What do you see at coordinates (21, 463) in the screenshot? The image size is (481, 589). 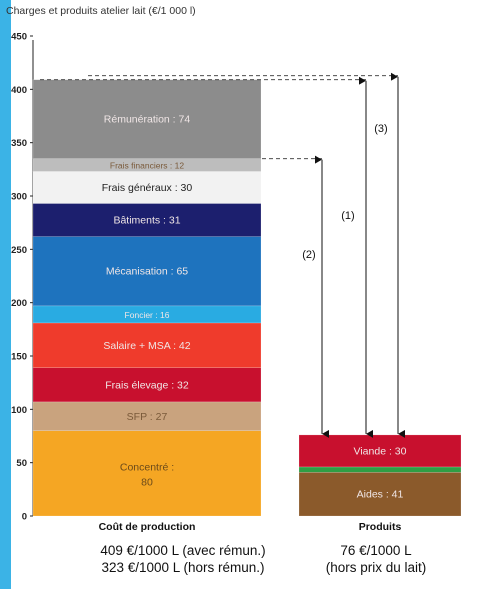 I see `y-tick-label: 50` at bounding box center [21, 463].